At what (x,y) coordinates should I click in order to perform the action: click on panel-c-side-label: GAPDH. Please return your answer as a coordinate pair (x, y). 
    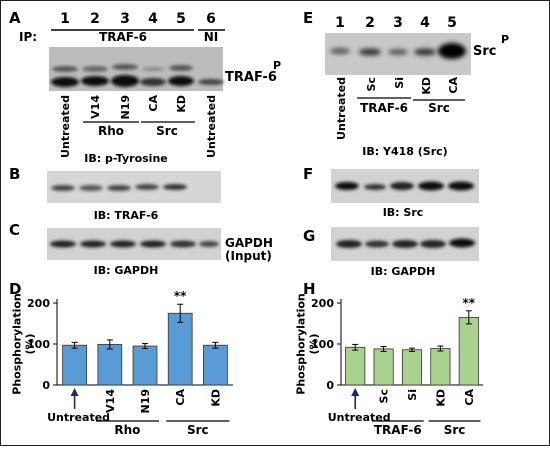
    Looking at the image, I should click on (249, 243).